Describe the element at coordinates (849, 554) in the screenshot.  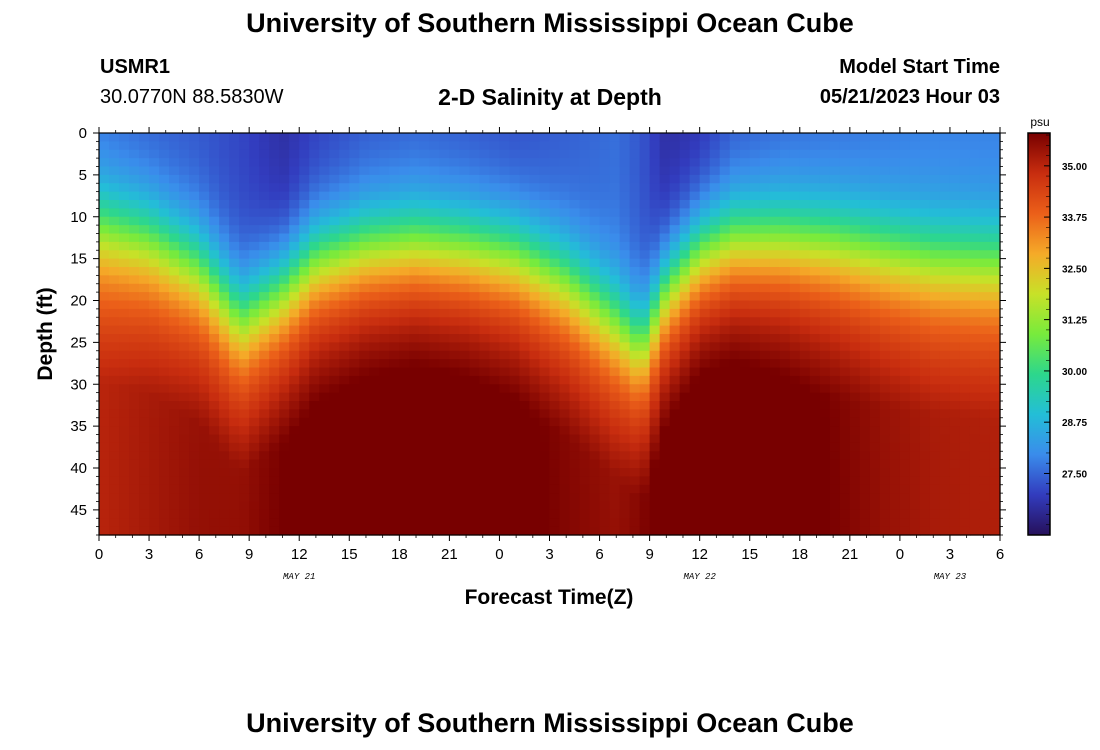
I see `x-tick-label: 21` at that location.